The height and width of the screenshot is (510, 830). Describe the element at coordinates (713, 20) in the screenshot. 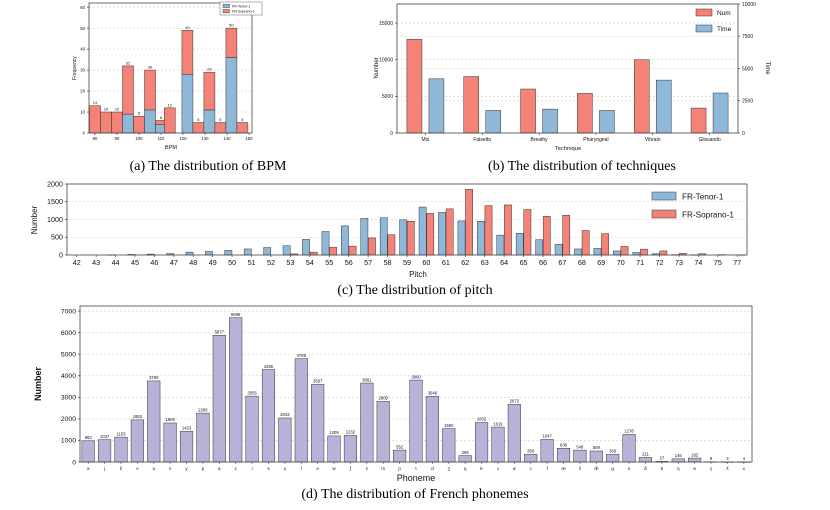

I see `legend: Num Time` at that location.